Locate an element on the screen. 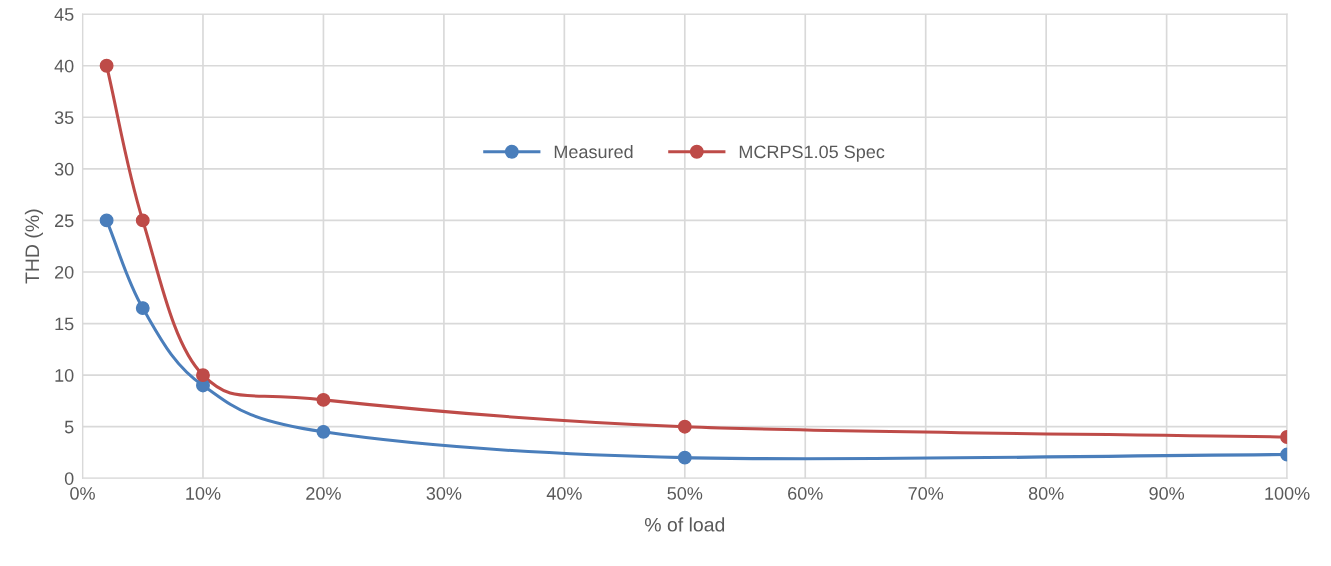  x-tick-label: 90% is located at coordinates (1167, 493).